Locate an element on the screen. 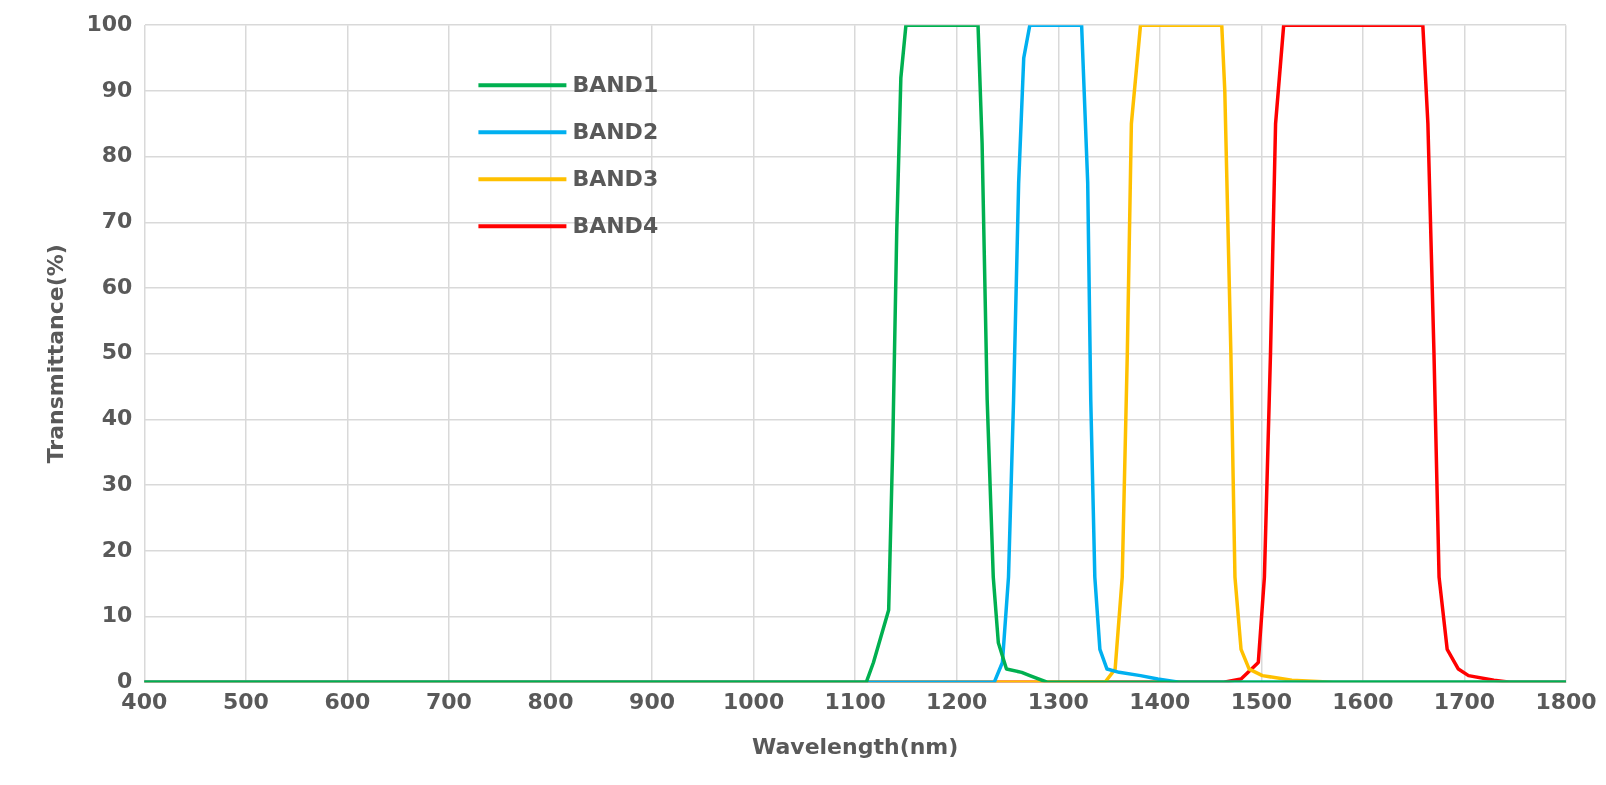 This screenshot has height=785, width=1606. y-axis-title: Transmittance(%) is located at coordinates (55, 354).